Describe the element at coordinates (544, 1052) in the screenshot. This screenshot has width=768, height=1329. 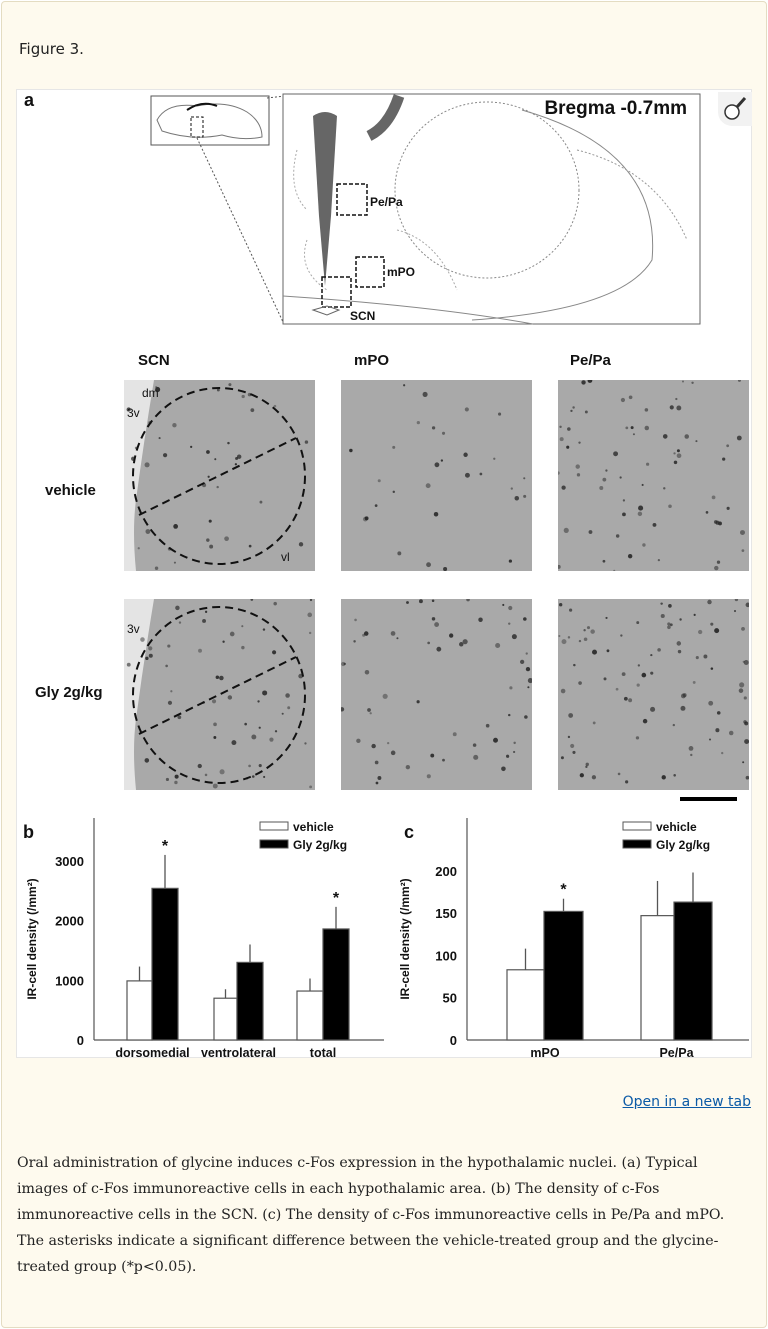
I see `x-tick-label: mPO` at that location.